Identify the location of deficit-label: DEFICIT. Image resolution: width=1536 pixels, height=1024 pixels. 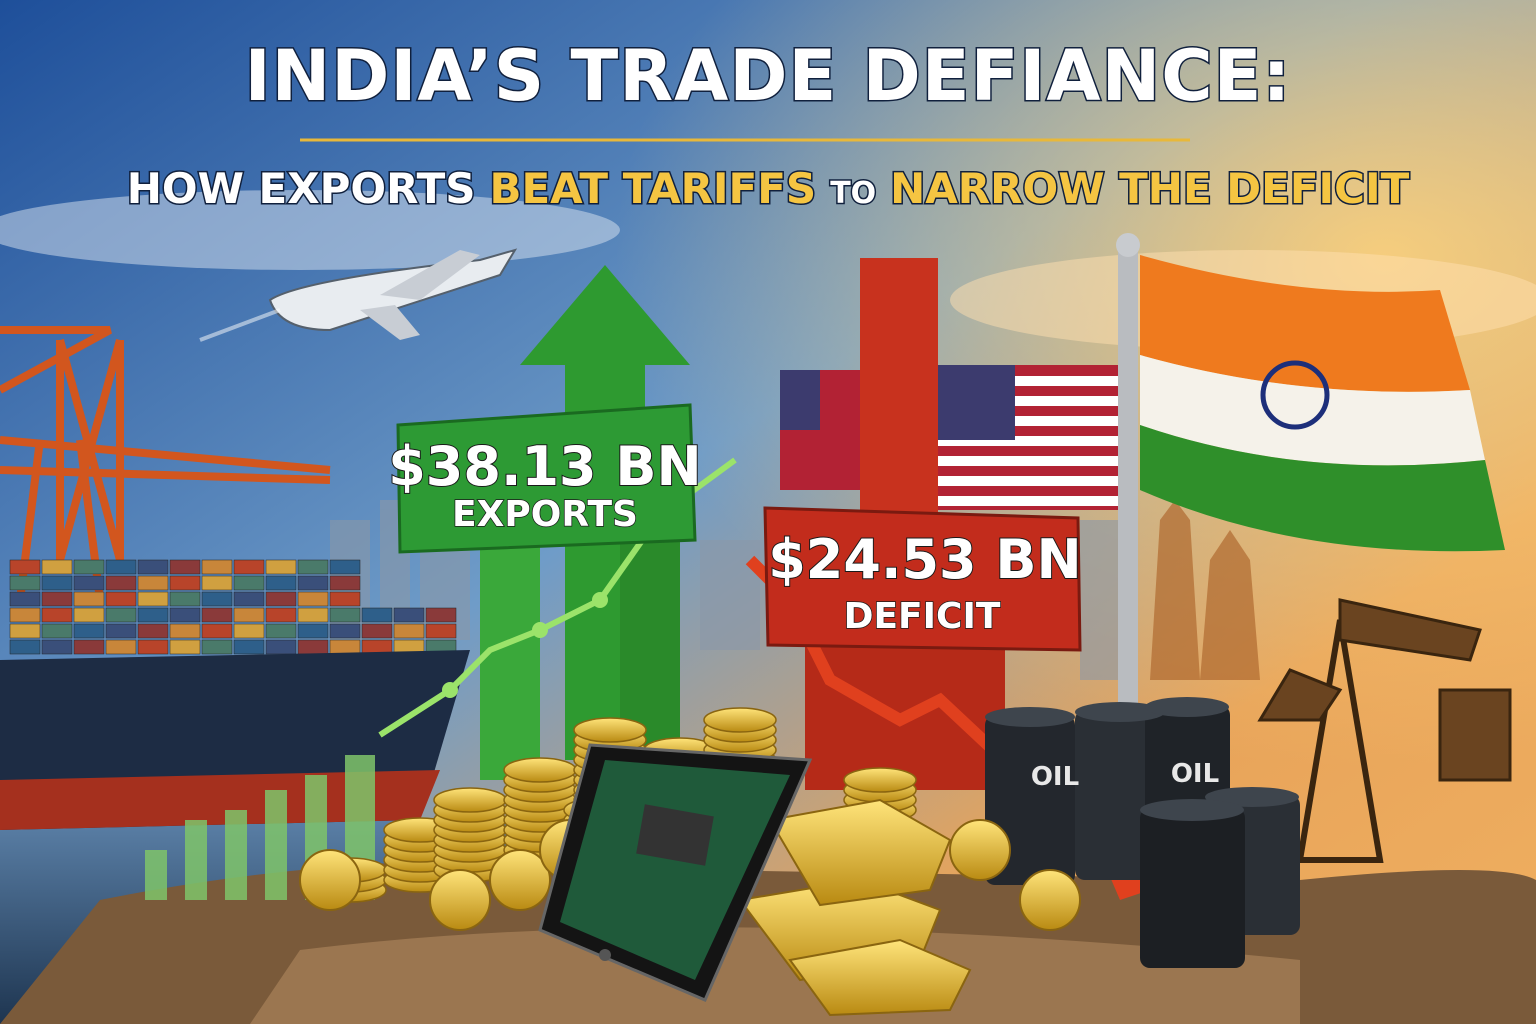
(922, 616).